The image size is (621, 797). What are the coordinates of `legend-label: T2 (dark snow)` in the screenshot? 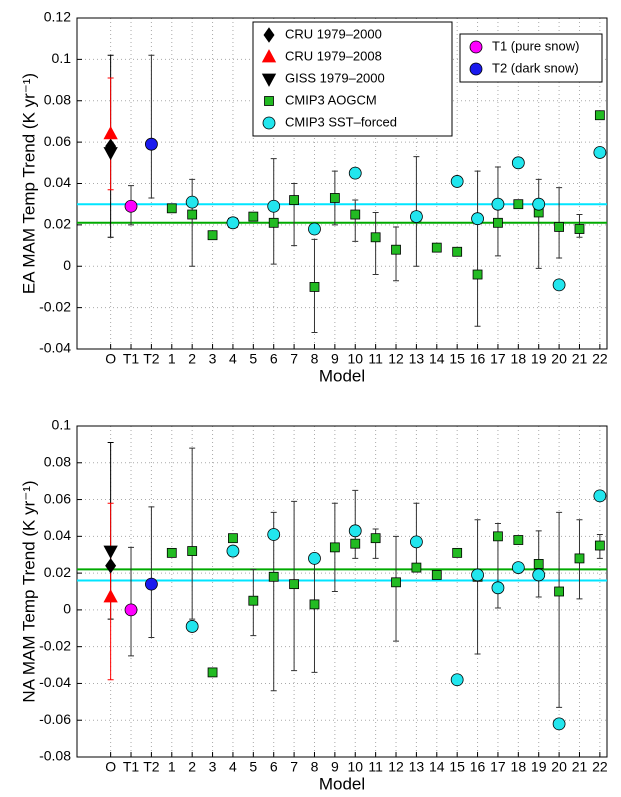 It's located at (535, 67).